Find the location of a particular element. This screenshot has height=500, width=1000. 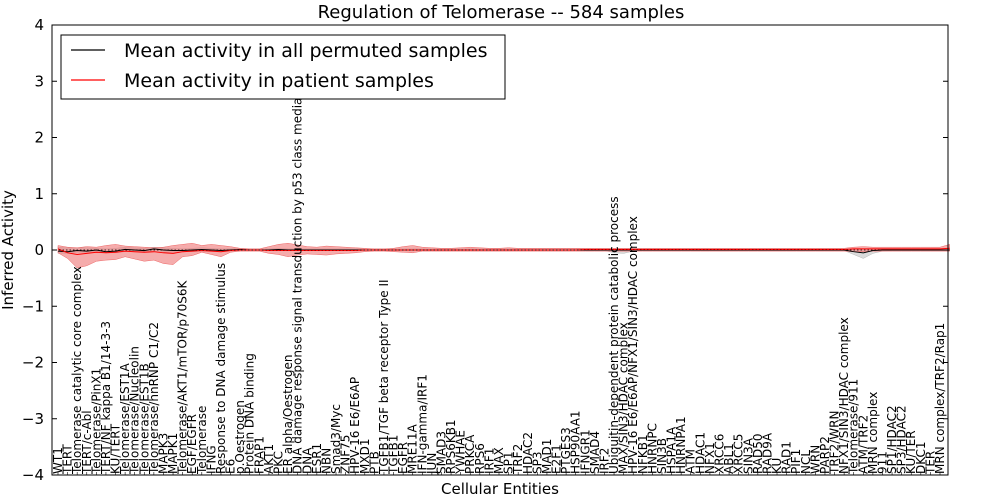

confidence-bands is located at coordinates (503, 255).